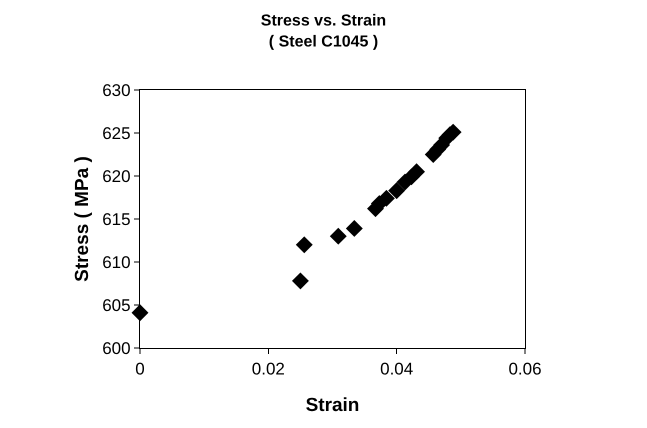 The width and height of the screenshot is (647, 428). Describe the element at coordinates (116, 176) in the screenshot. I see `y-tick-label: 620` at that location.